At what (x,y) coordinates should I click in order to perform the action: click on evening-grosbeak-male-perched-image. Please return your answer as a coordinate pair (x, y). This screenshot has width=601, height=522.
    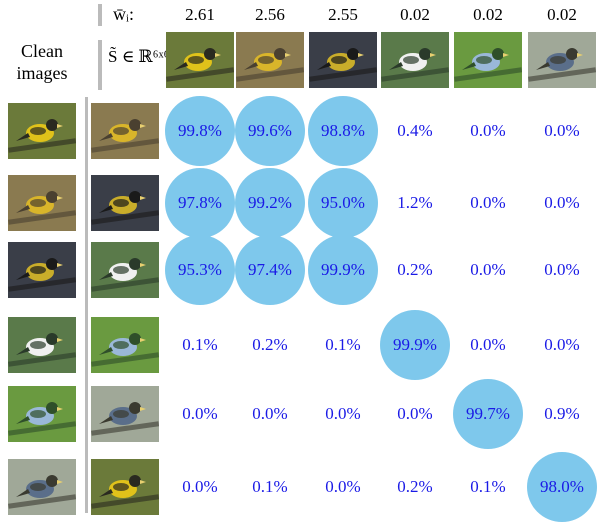
    Looking at the image, I should click on (200, 60).